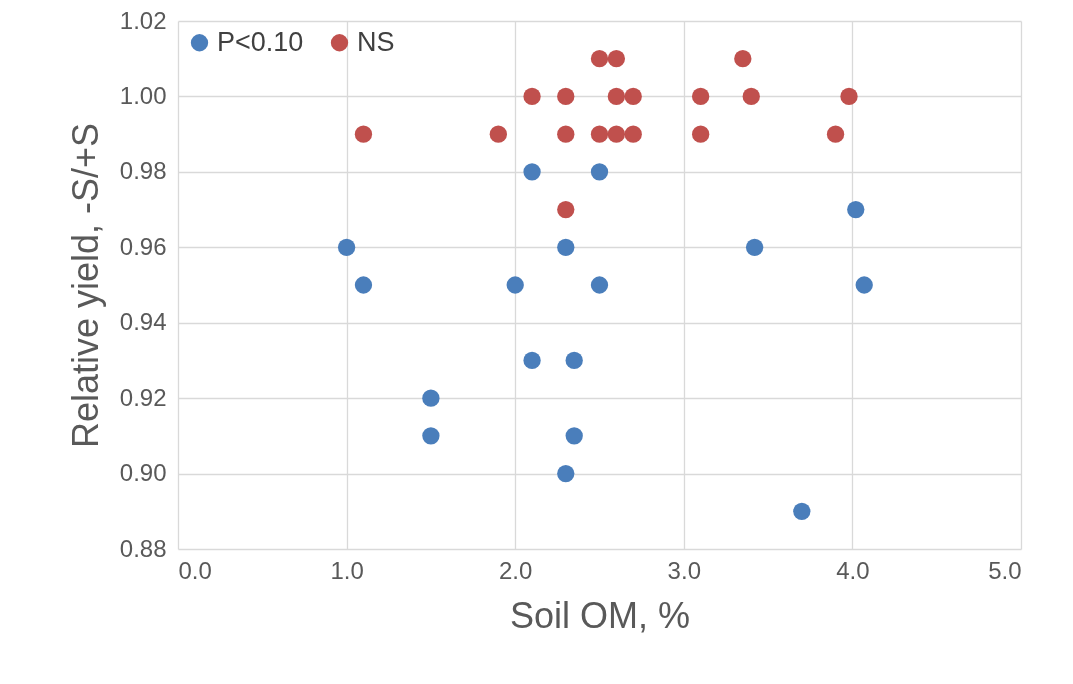 This screenshot has height=684, width=1073. Describe the element at coordinates (143, 171) in the screenshot. I see `y-tick-label: 0.98` at that location.